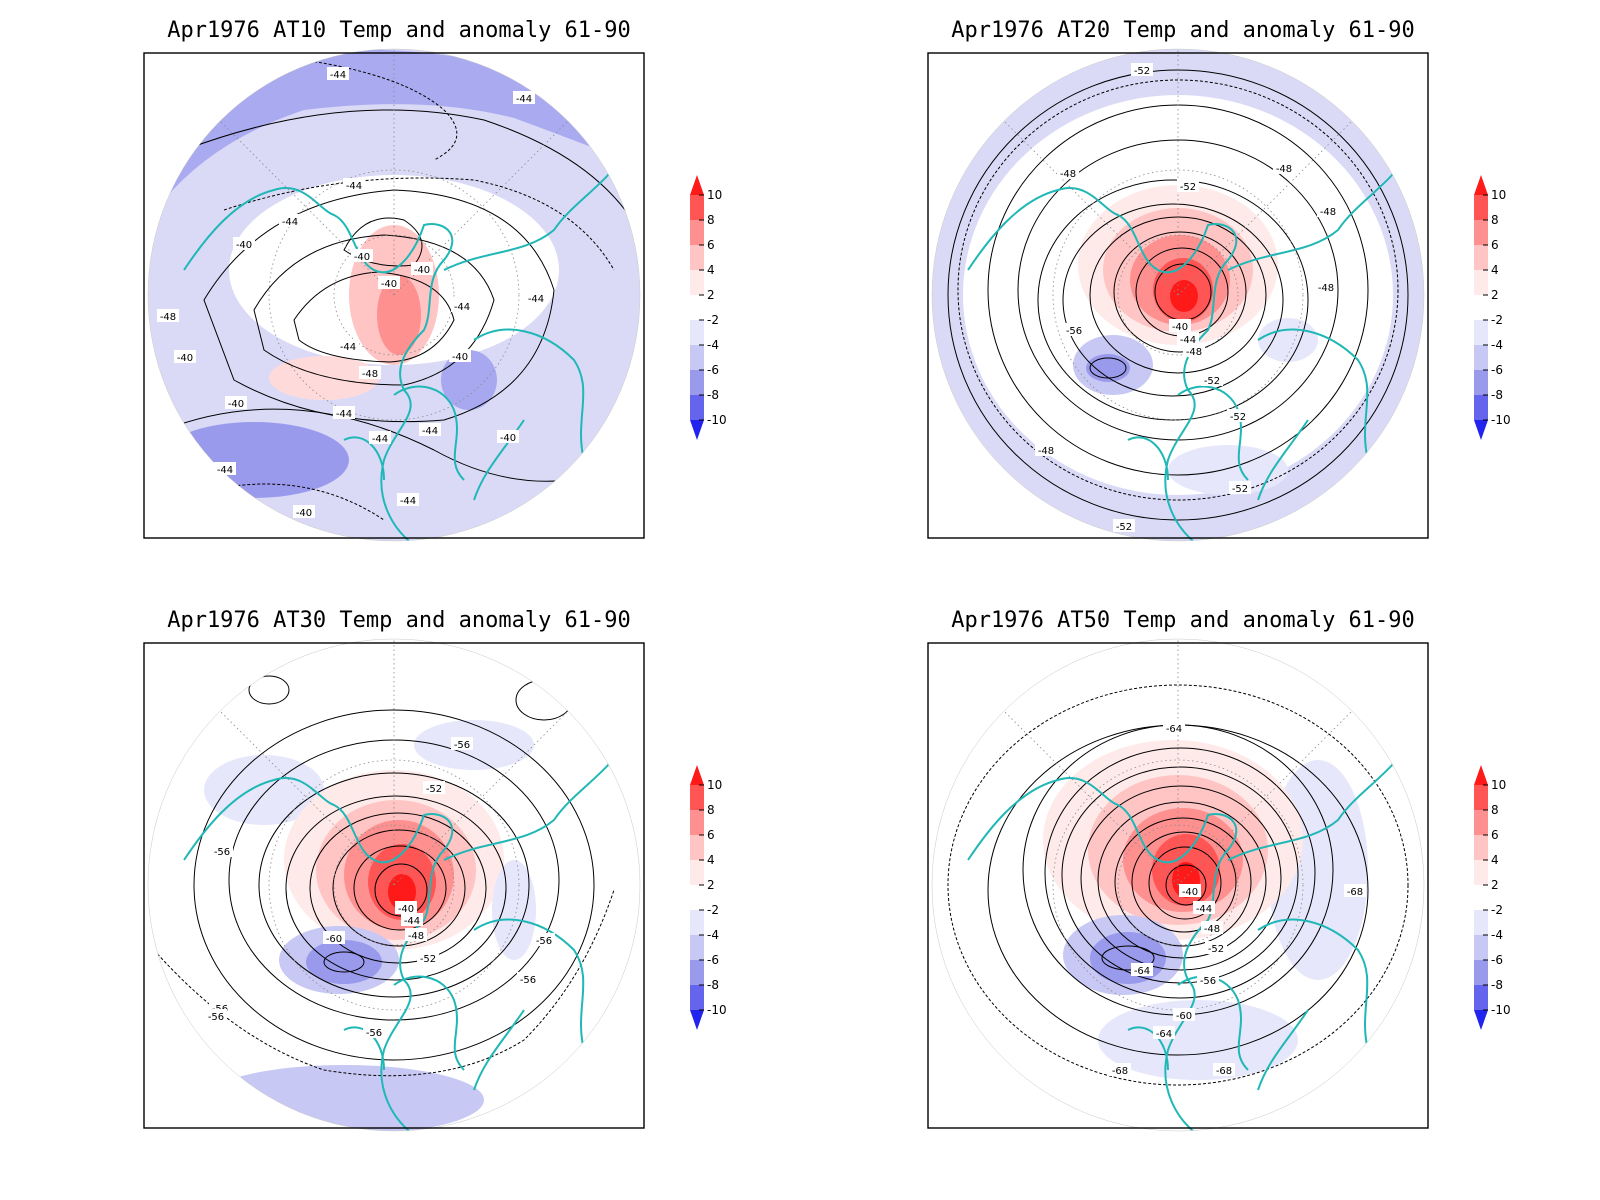 This screenshot has height=1200, width=1600. Describe the element at coordinates (713, 395) in the screenshot. I see `colorbar-tick-label: -8` at that location.